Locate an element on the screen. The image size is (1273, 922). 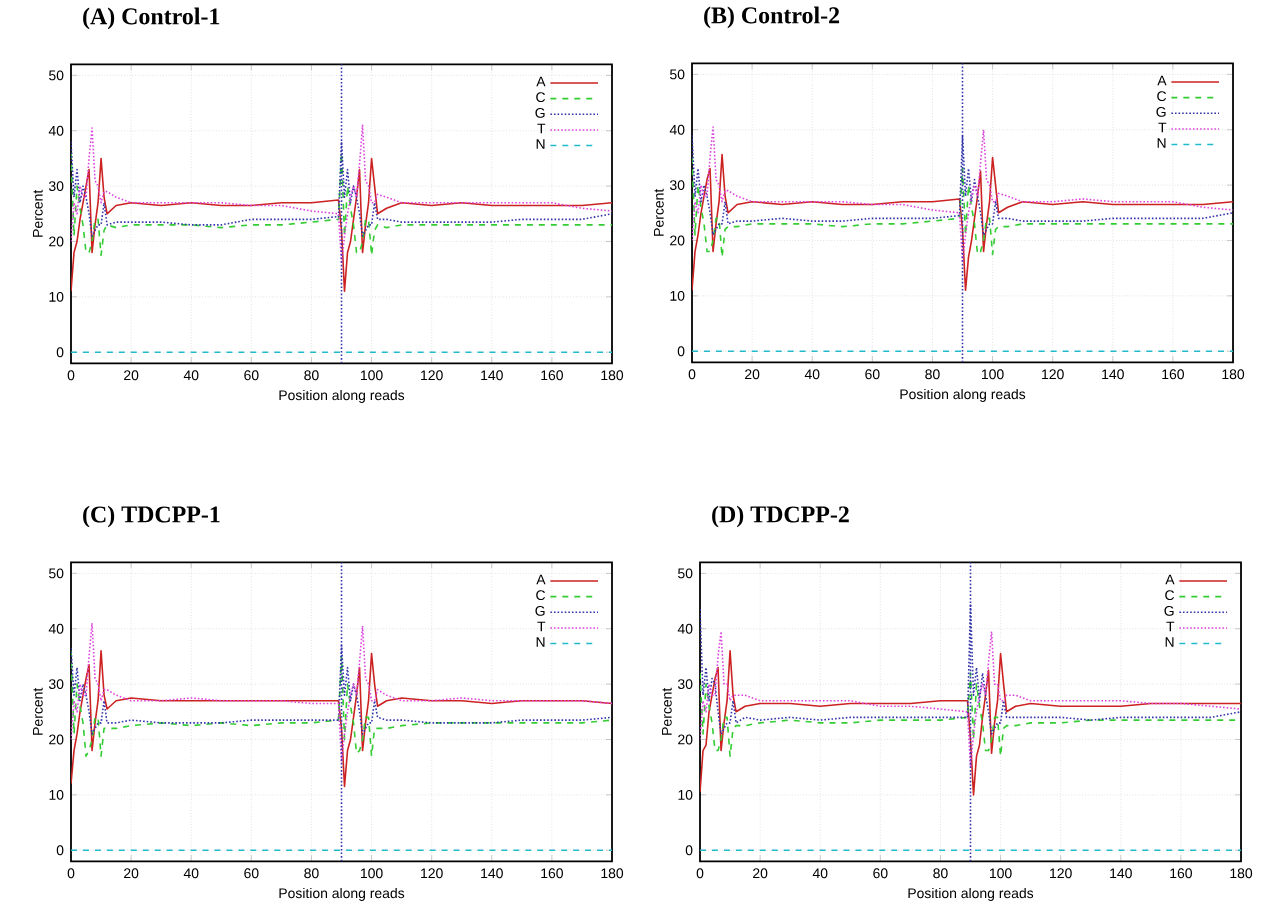
chart-title: (D) TDCPP-2 is located at coordinates (780, 516).